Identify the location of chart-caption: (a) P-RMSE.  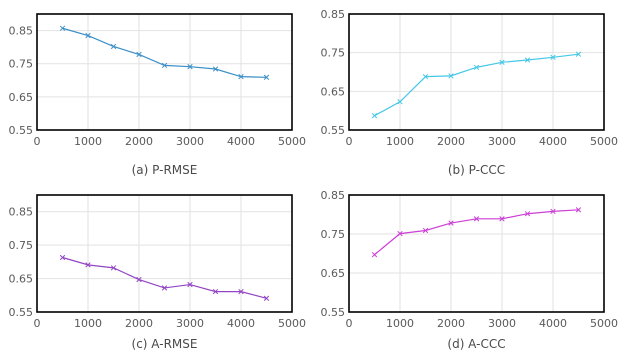
(165, 170).